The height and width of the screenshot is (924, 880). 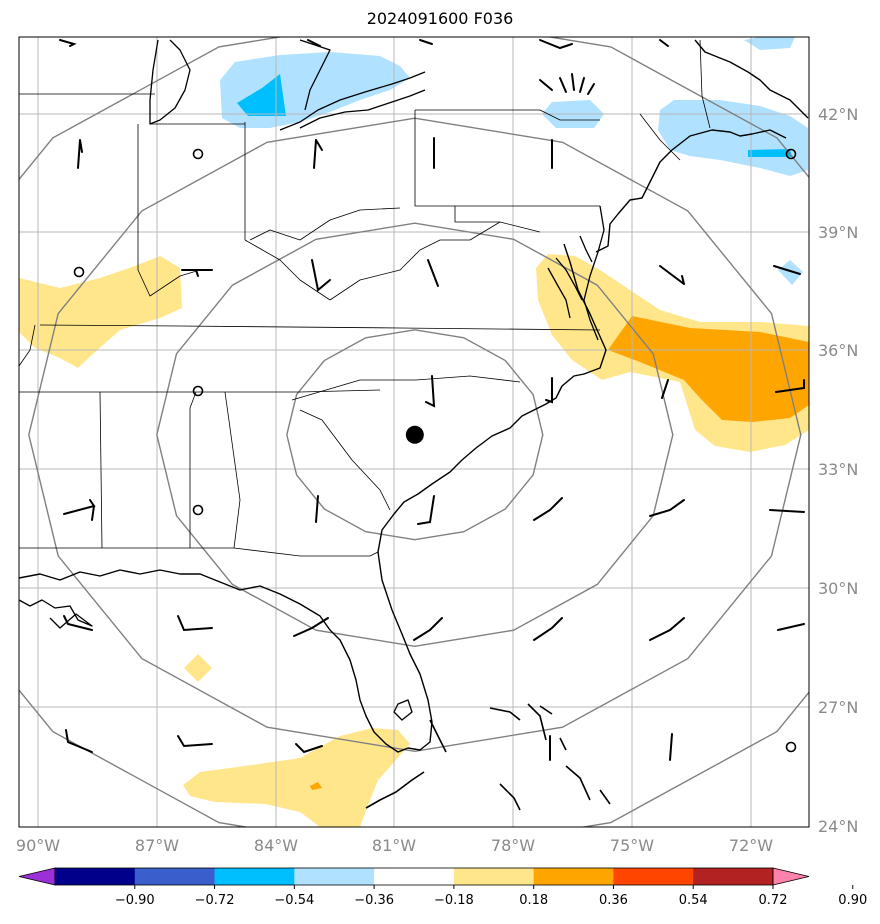 What do you see at coordinates (38, 845) in the screenshot?
I see `lon-label-90w: 90°W` at bounding box center [38, 845].